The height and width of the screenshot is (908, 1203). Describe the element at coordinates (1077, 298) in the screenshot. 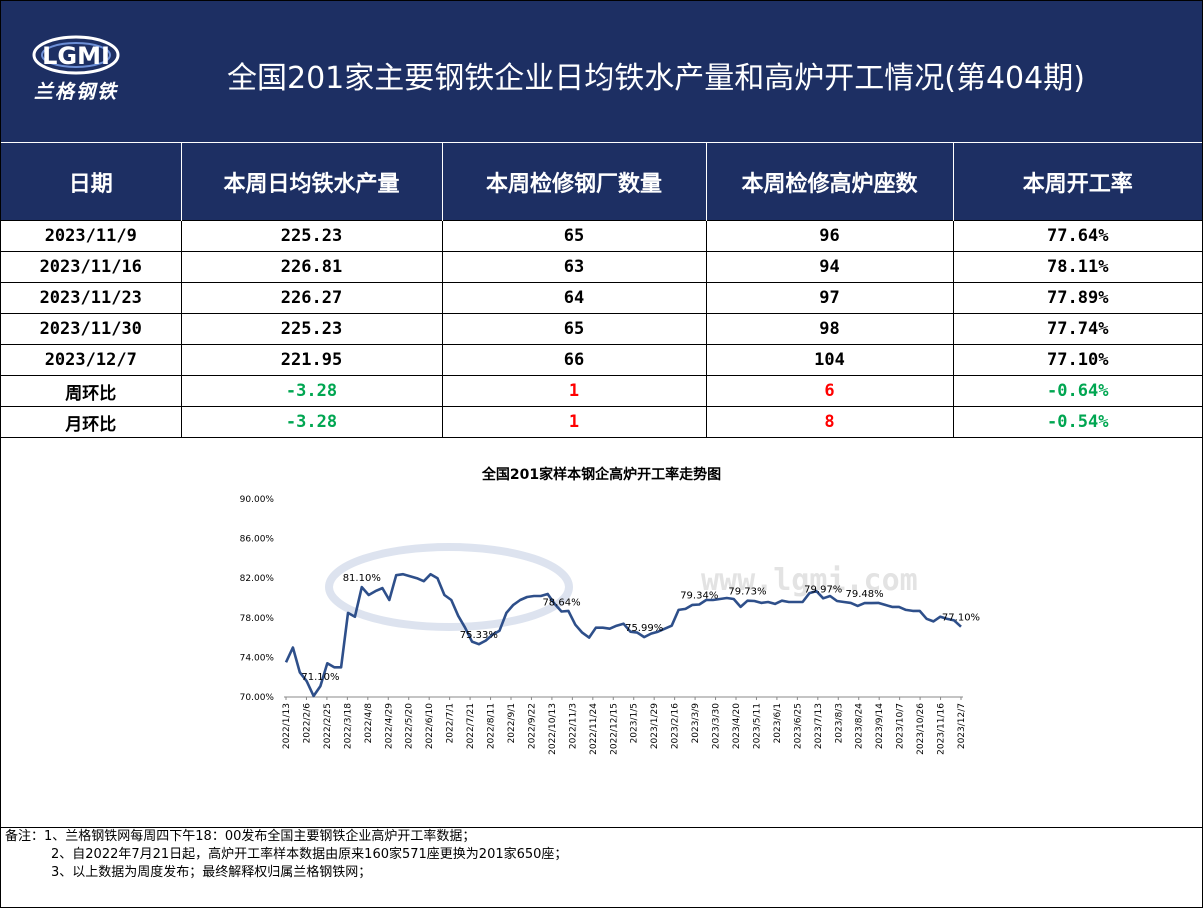

I see `table-cell: 77.89%` at that location.